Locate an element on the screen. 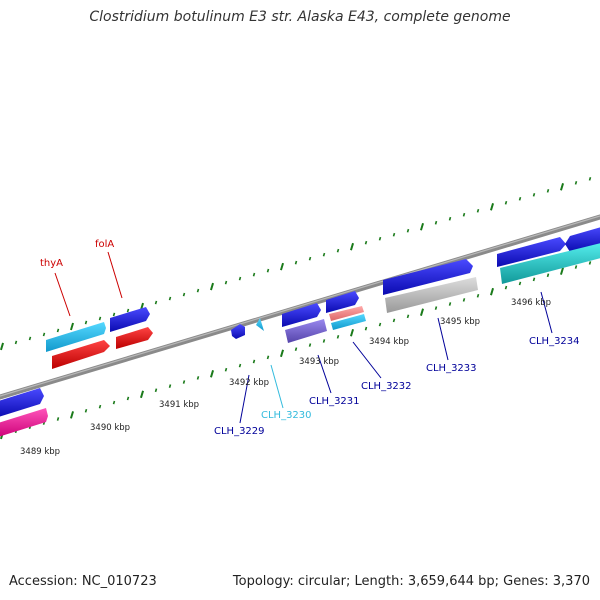 The height and width of the screenshot is (600, 600). gene-label-CLH_3231: CLH_3231 is located at coordinates (334, 401).